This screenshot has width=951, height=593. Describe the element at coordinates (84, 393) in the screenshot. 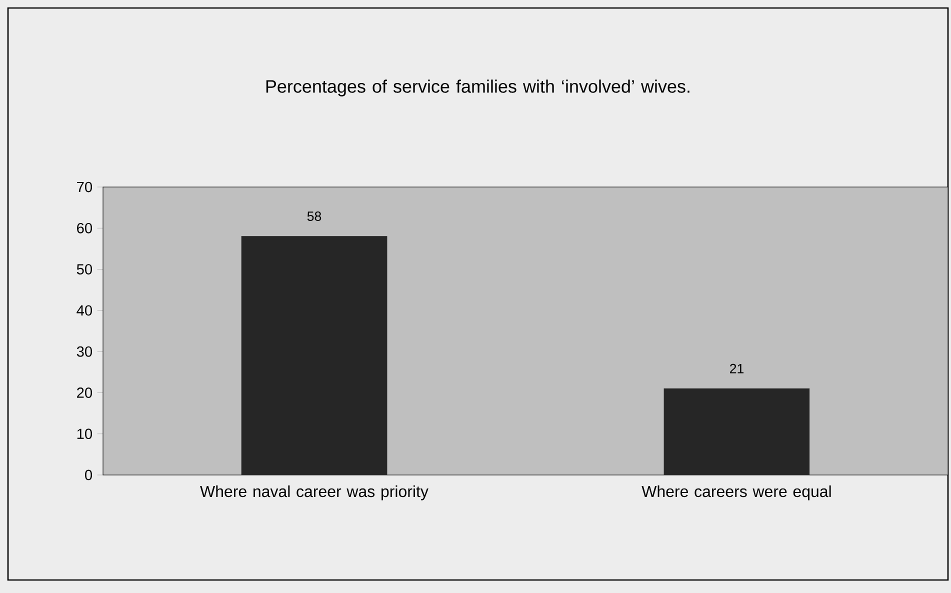

I see `y-tick-label: 20` at that location.